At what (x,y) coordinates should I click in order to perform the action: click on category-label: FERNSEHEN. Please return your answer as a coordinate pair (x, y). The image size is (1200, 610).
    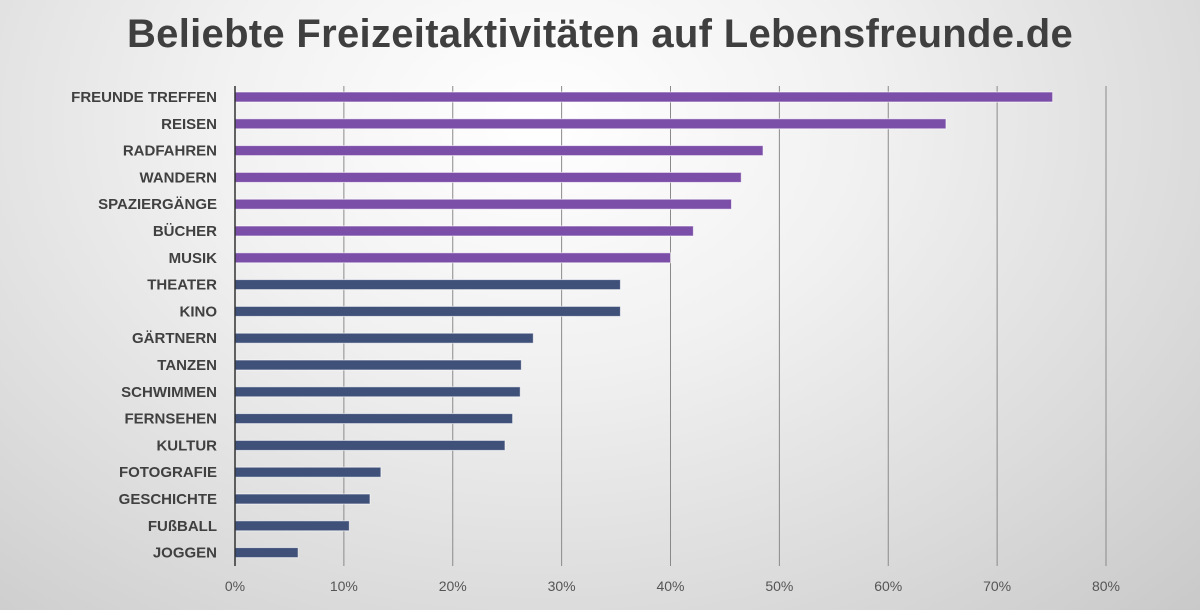
    Looking at the image, I should click on (170, 419).